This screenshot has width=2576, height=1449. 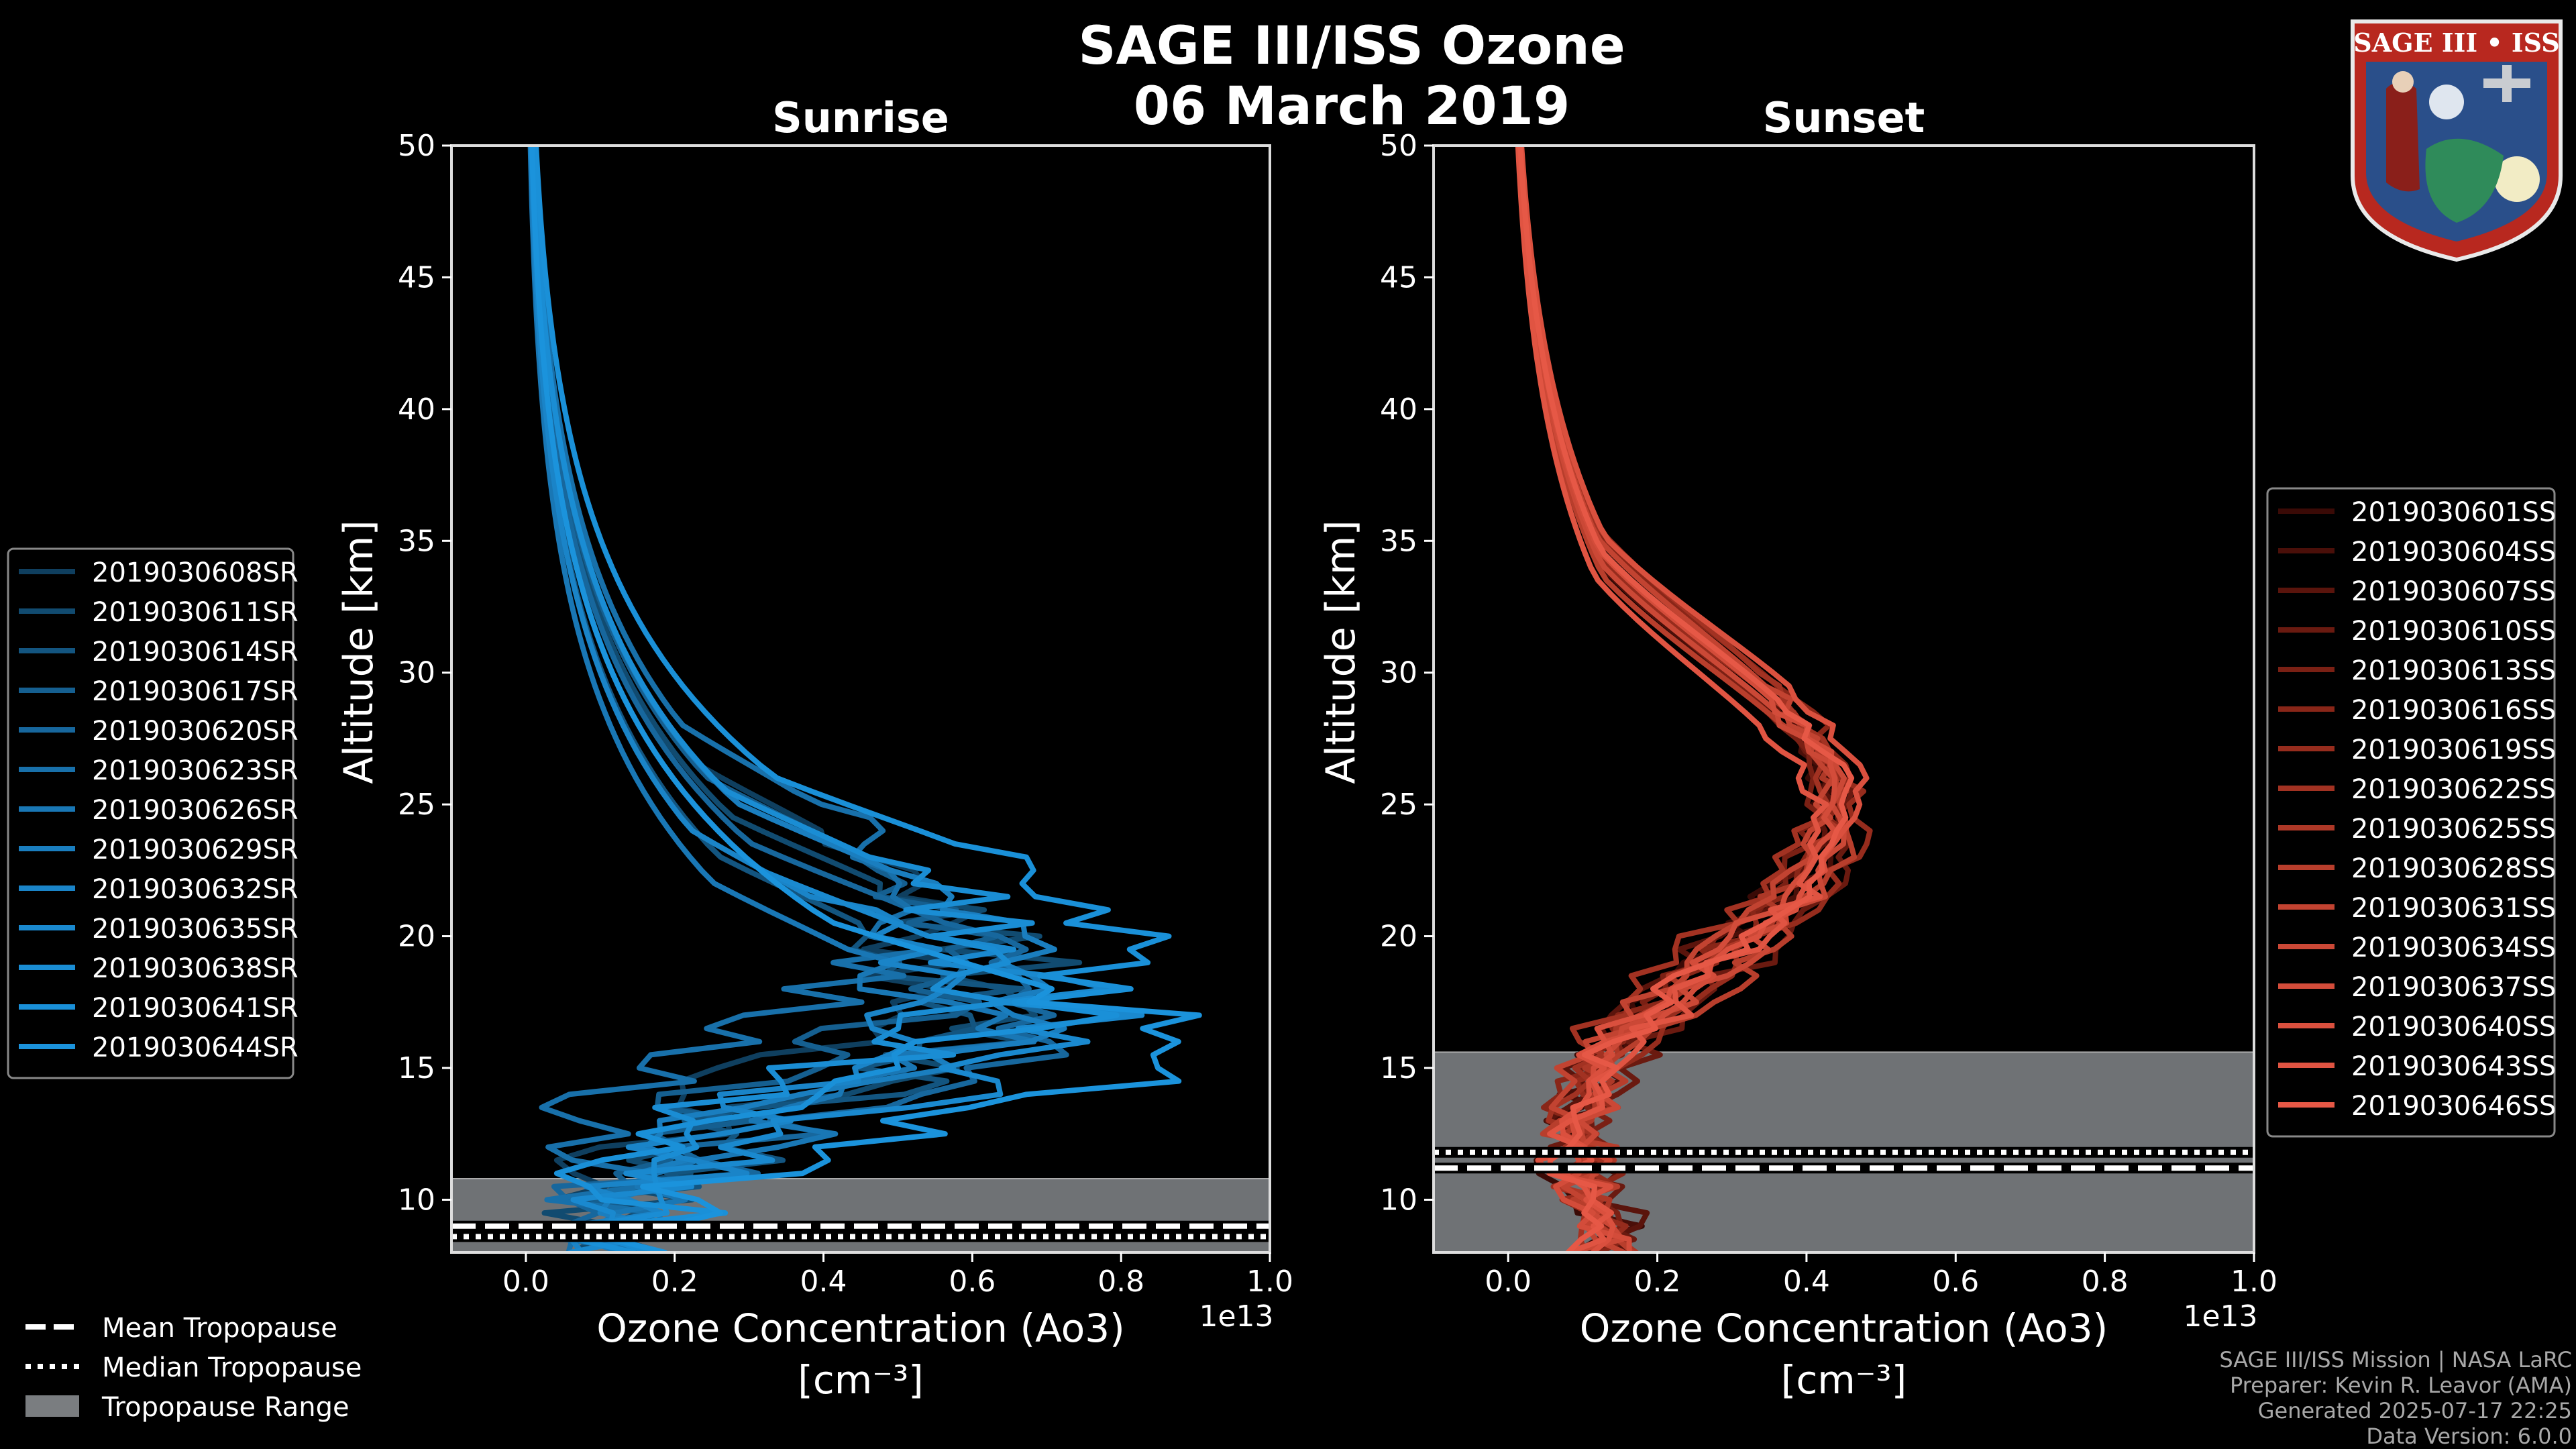 I want to click on sunset-ytick-label: 20, so click(x=1398, y=937).